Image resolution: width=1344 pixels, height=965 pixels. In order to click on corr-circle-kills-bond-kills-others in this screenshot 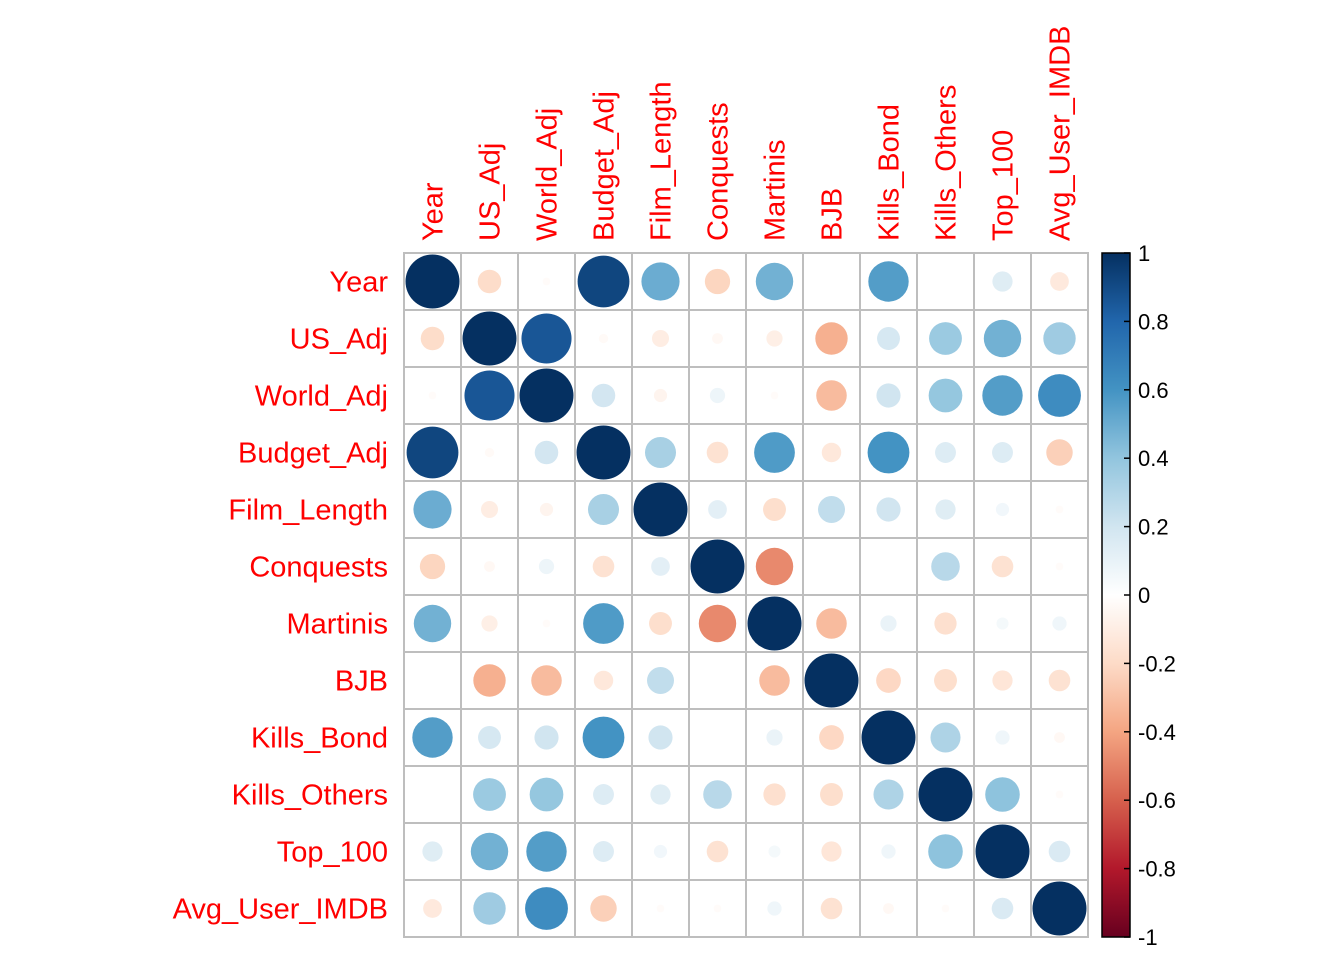, I will do `click(945, 737)`.